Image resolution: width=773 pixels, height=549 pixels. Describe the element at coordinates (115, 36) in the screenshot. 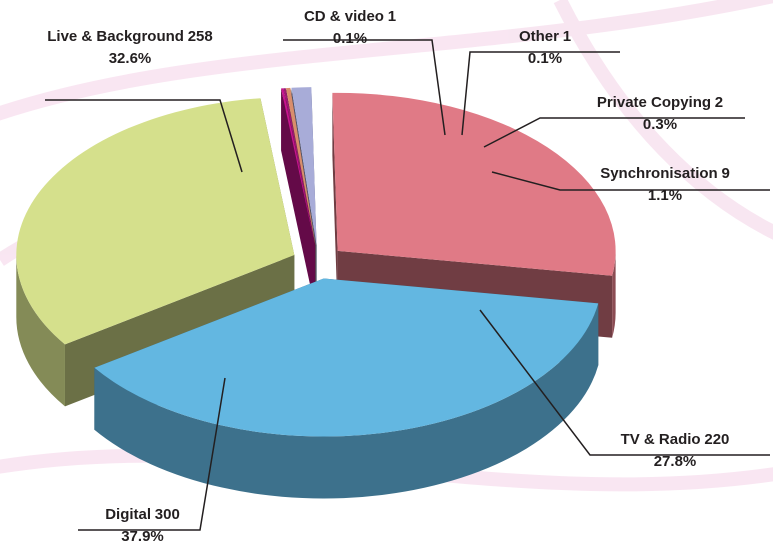

I see `category-label: Live & Background` at that location.